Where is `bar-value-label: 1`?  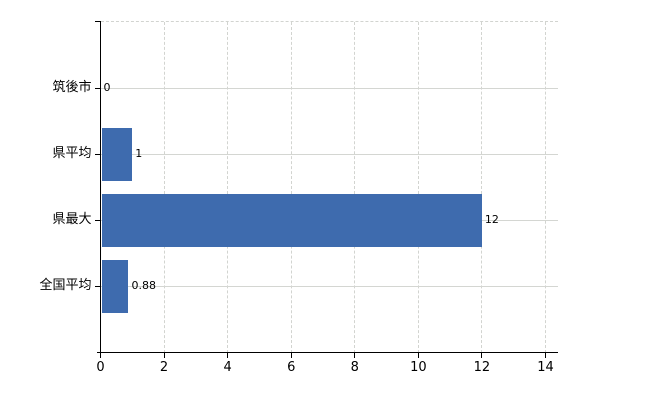 bar-value-label: 1 is located at coordinates (139, 154).